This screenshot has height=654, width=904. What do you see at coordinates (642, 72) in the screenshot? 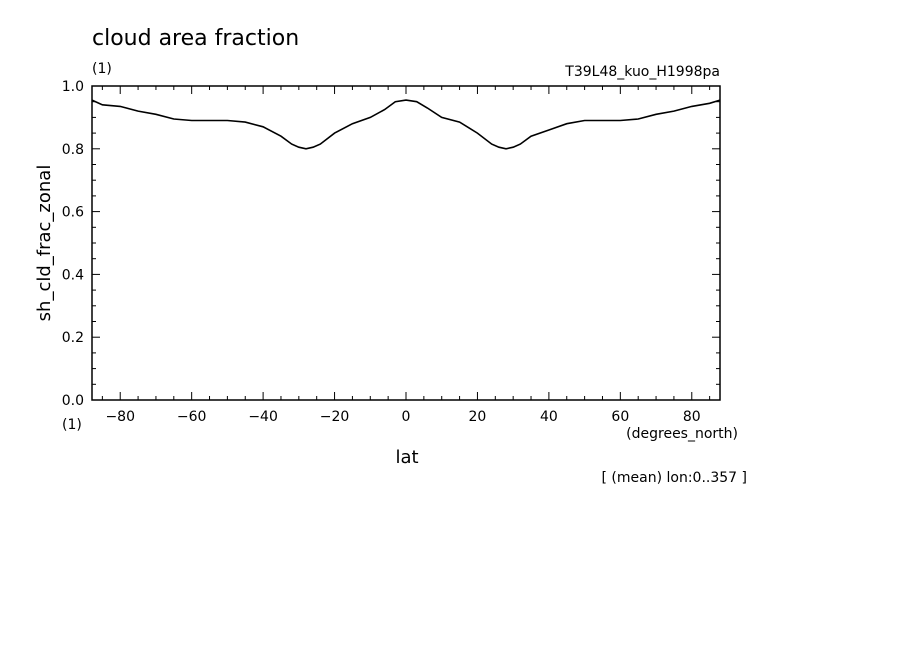
I see `run-label: T39L48_kuo_H1998pa` at bounding box center [642, 72].